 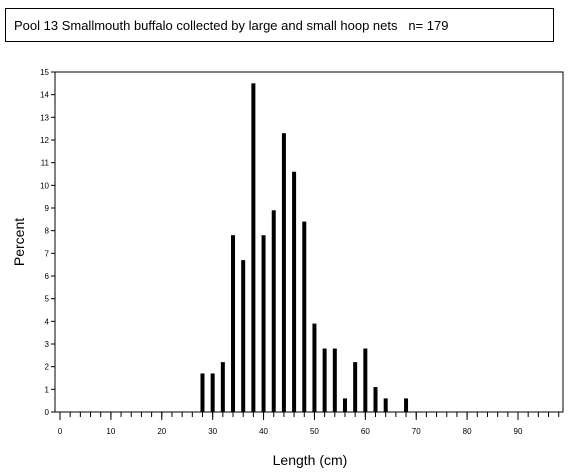 I want to click on x-tick-label: 40, so click(x=263, y=431).